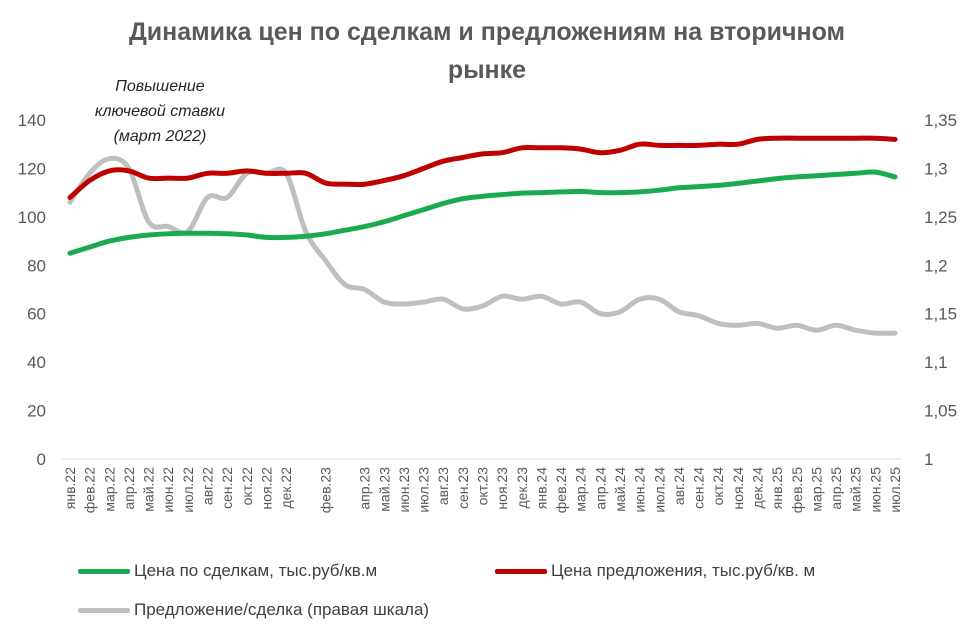  What do you see at coordinates (581, 489) in the screenshot?
I see `x-tick-label: мар.24` at bounding box center [581, 489].